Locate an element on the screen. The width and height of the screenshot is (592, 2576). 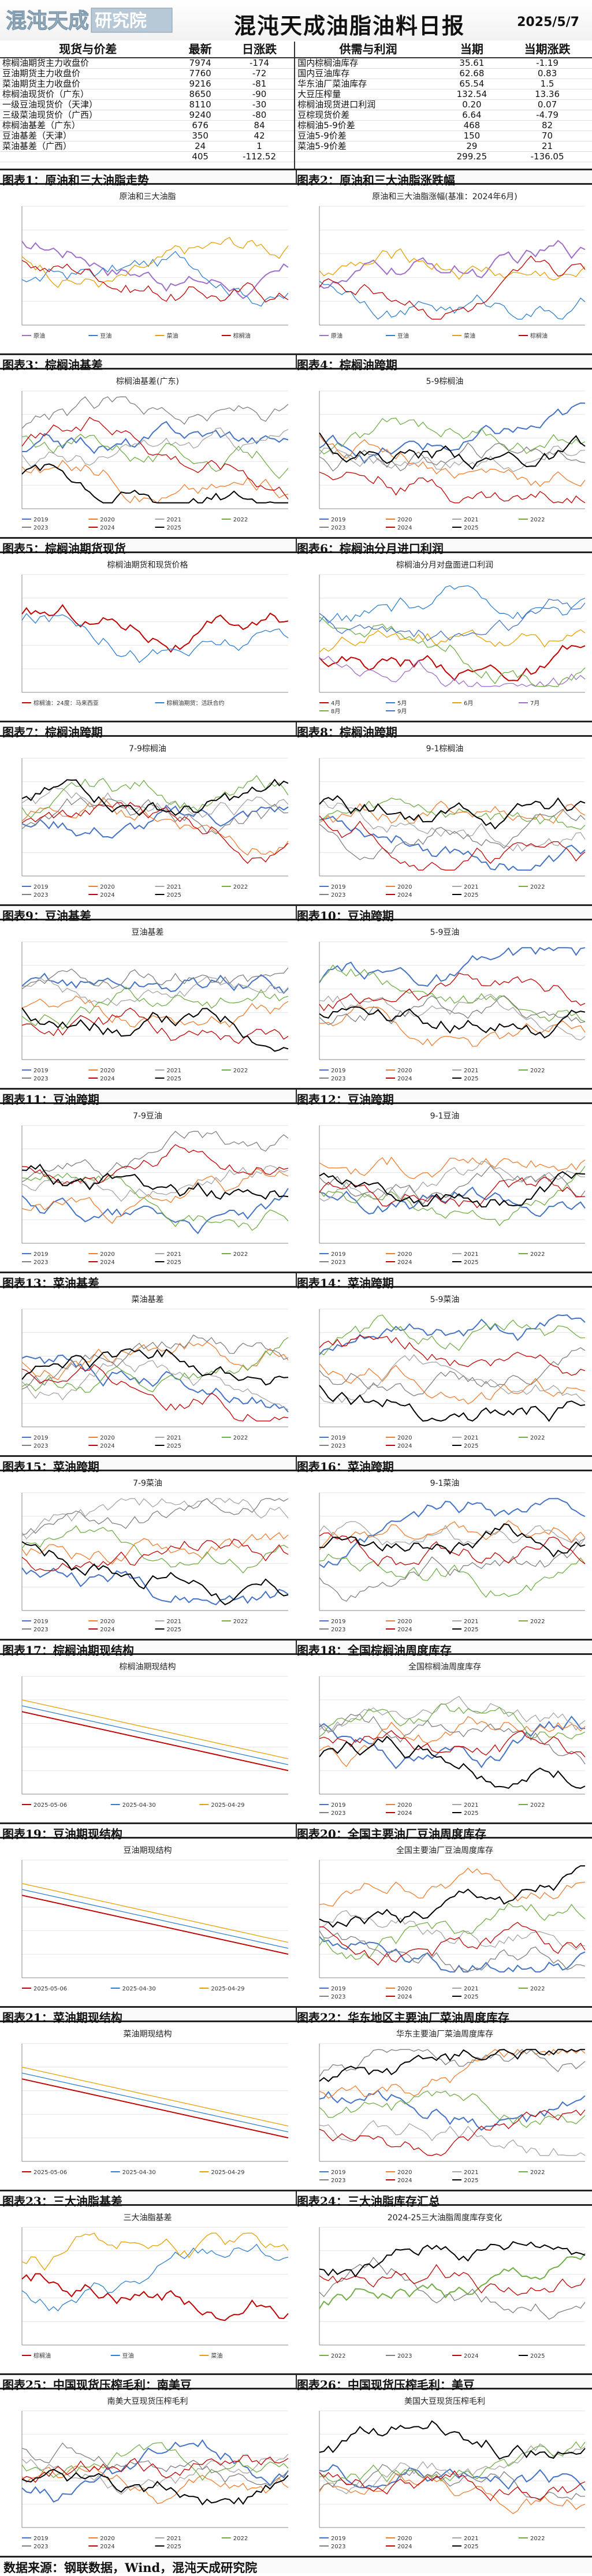
brand-logo: 混沌天成 研究院 is located at coordinates (89, 20).